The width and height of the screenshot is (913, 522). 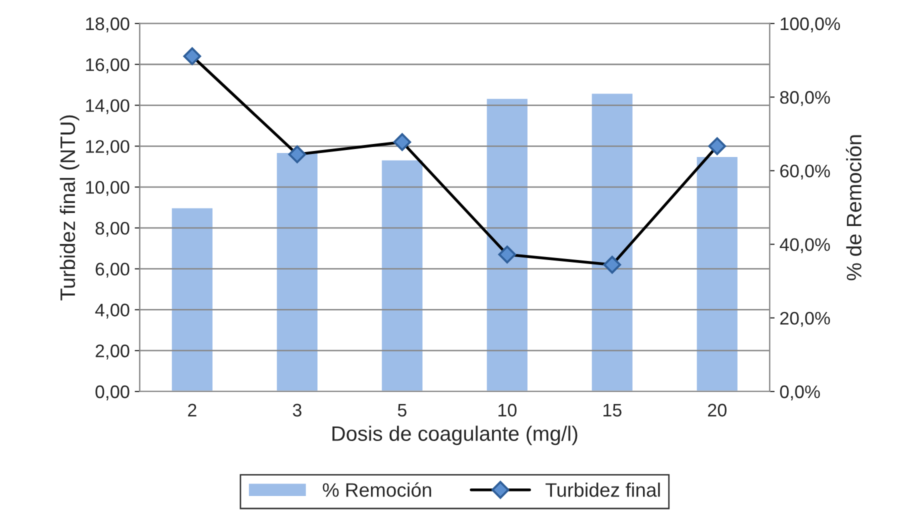 I want to click on y-tick-label: 0,00, so click(x=113, y=392).